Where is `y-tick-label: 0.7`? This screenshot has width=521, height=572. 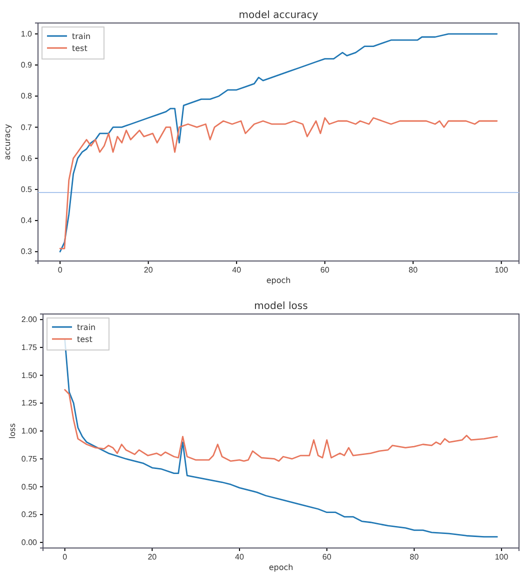 y-tick-label: 0.7 is located at coordinates (26, 127).